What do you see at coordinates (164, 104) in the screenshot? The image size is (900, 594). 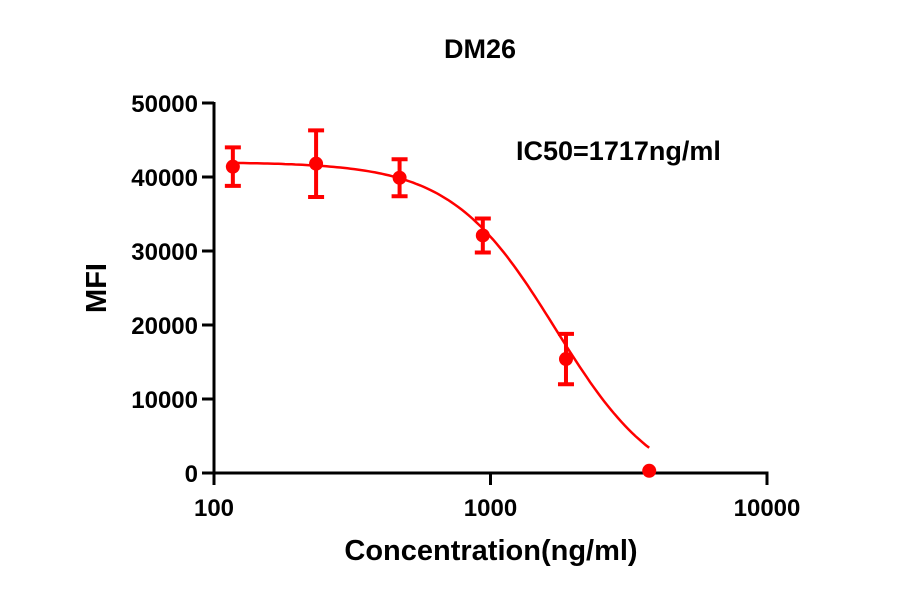 I see `y-tick-label: 50000` at bounding box center [164, 104].